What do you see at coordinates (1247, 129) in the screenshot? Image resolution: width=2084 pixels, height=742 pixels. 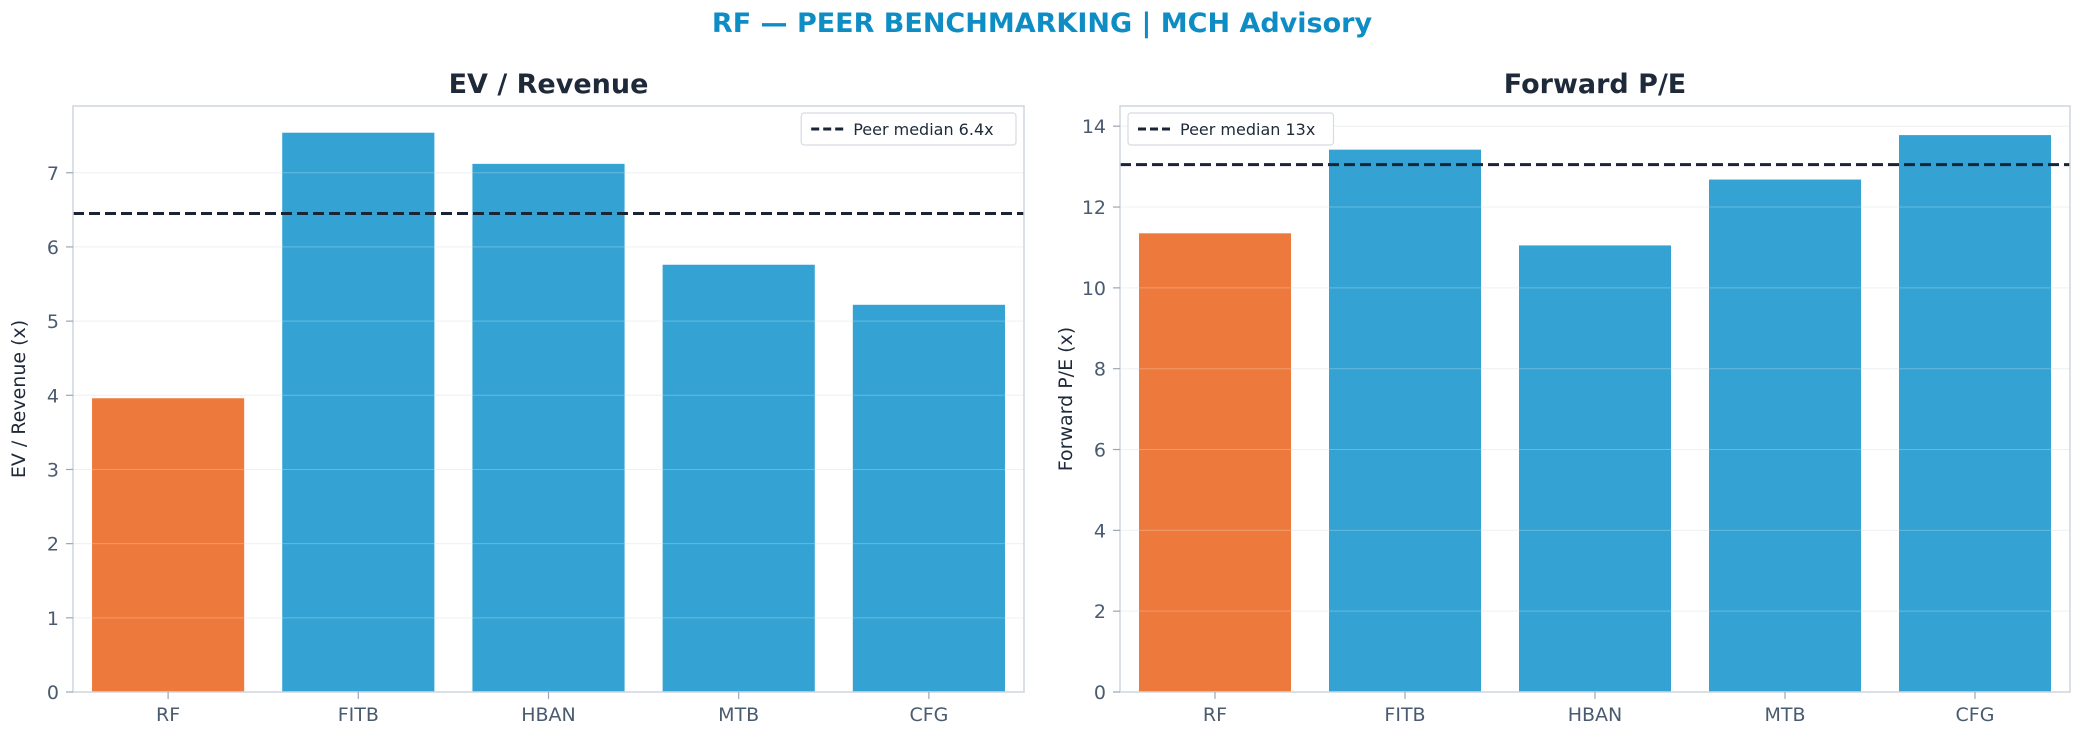 I see `legend-label: Peer median 13x` at bounding box center [1247, 129].